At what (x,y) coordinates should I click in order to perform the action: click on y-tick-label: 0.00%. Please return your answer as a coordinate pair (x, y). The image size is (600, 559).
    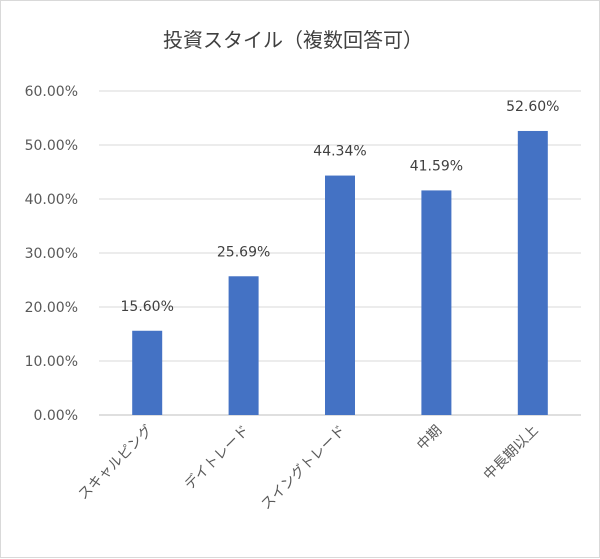
    Looking at the image, I should click on (56, 416).